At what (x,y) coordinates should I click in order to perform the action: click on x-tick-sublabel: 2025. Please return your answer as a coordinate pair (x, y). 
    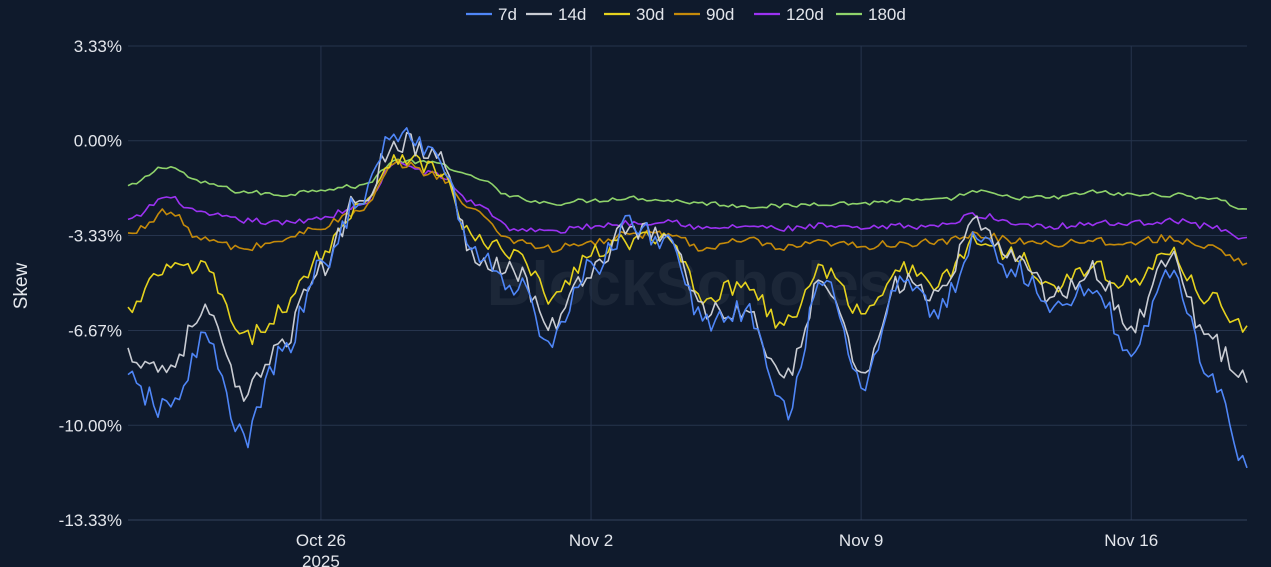
    Looking at the image, I should click on (321, 559).